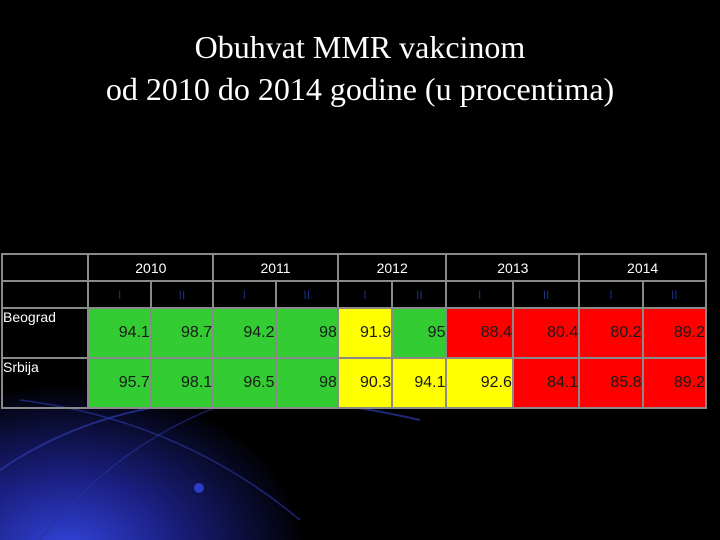 Image resolution: width=720 pixels, height=540 pixels. What do you see at coordinates (199, 488) in the screenshot?
I see `background-dot` at bounding box center [199, 488].